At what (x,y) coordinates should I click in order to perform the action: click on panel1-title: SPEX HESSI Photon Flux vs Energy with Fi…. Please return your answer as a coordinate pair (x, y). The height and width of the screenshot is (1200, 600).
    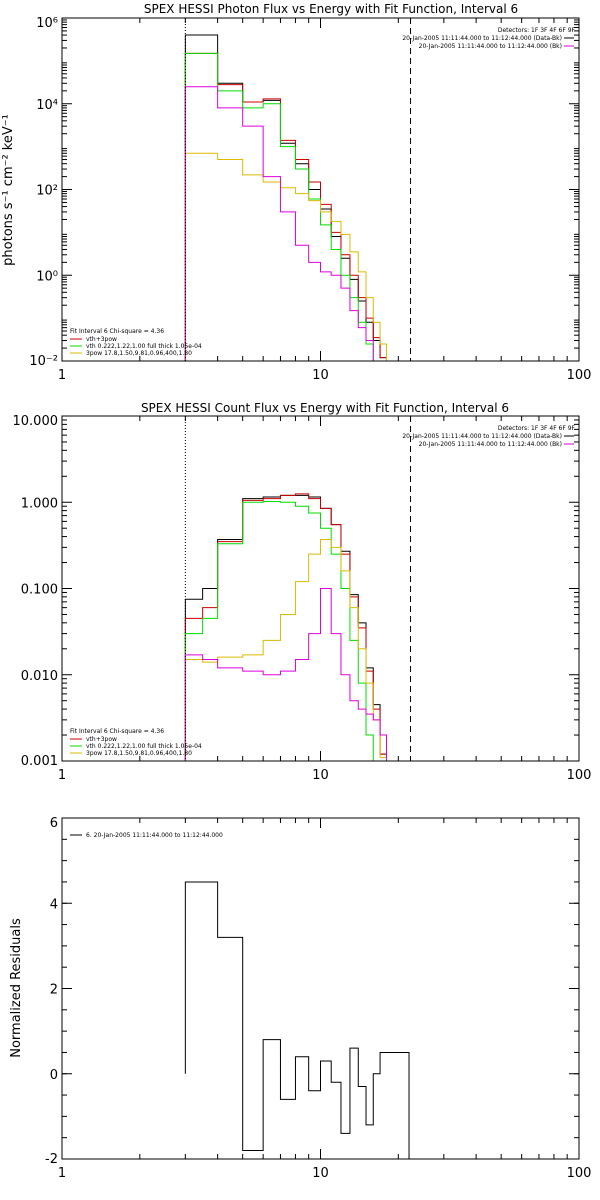
    Looking at the image, I should click on (331, 9).